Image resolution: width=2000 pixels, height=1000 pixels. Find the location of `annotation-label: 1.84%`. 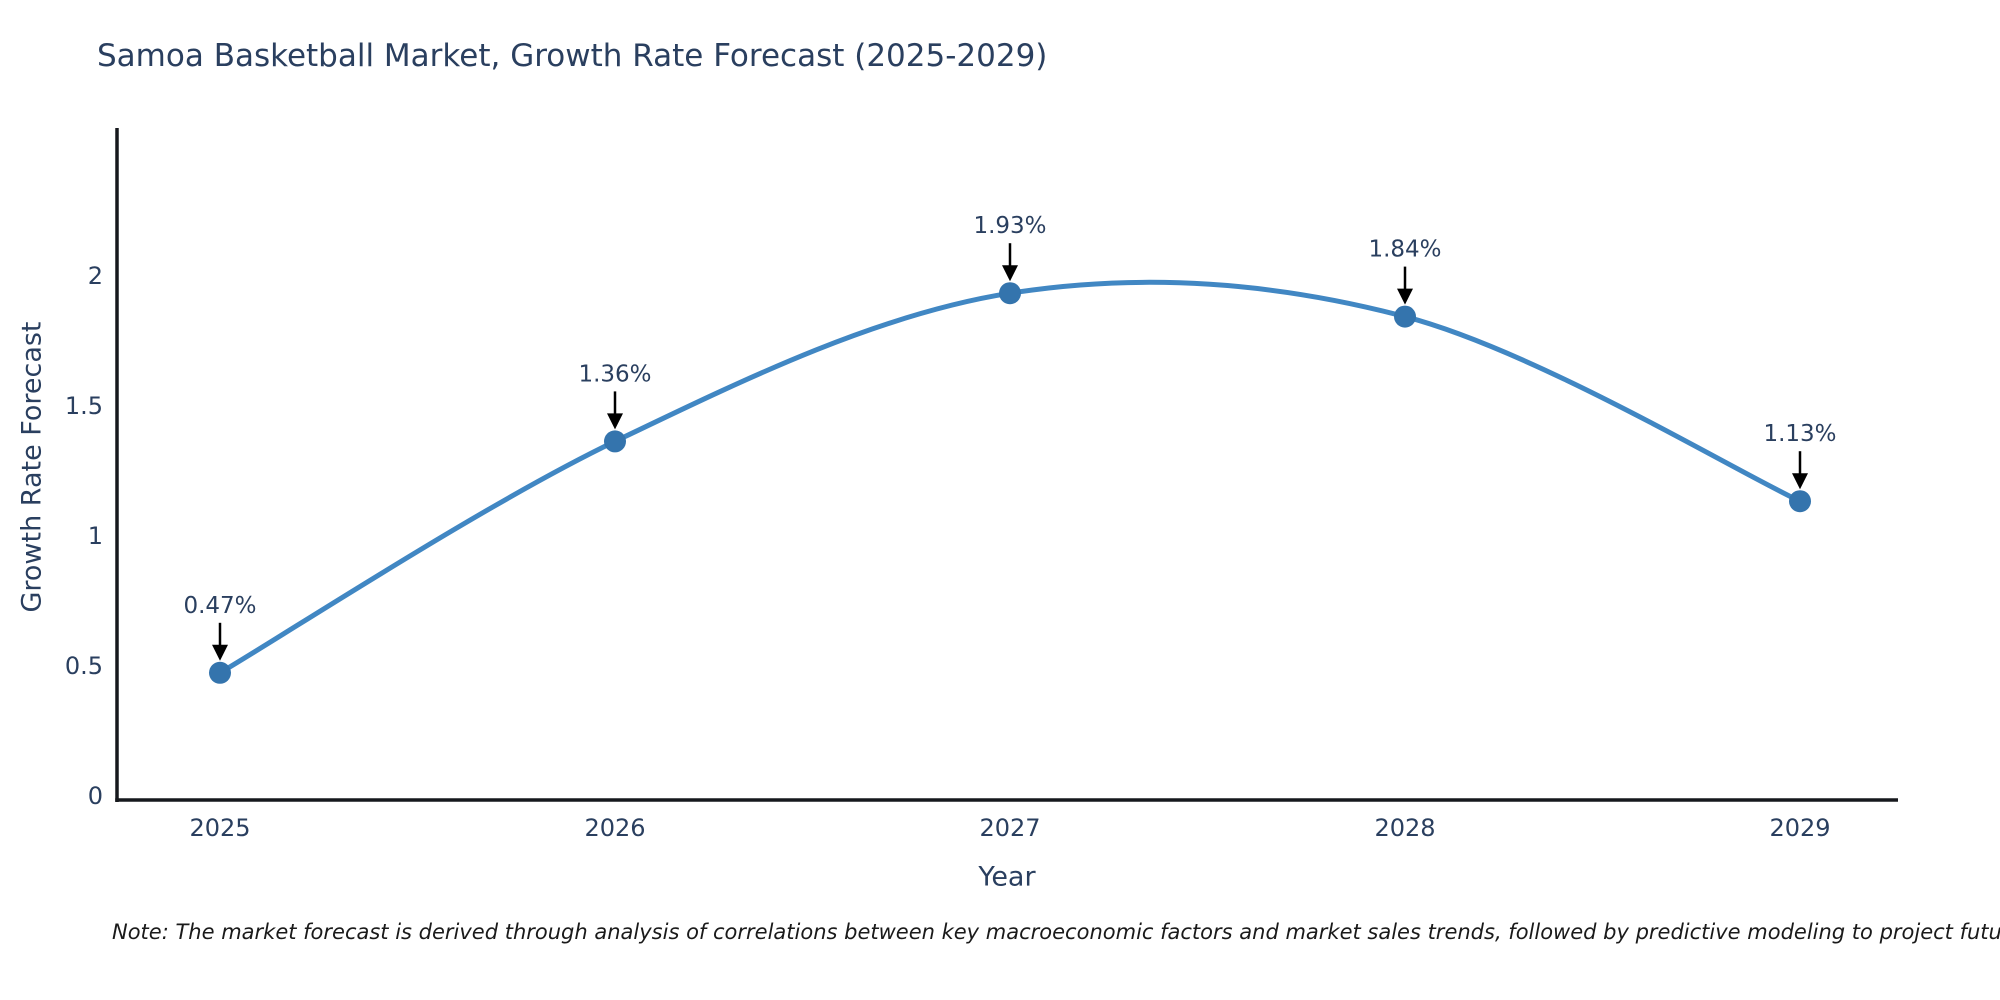

annotation-label: 1.84% is located at coordinates (1404, 250).